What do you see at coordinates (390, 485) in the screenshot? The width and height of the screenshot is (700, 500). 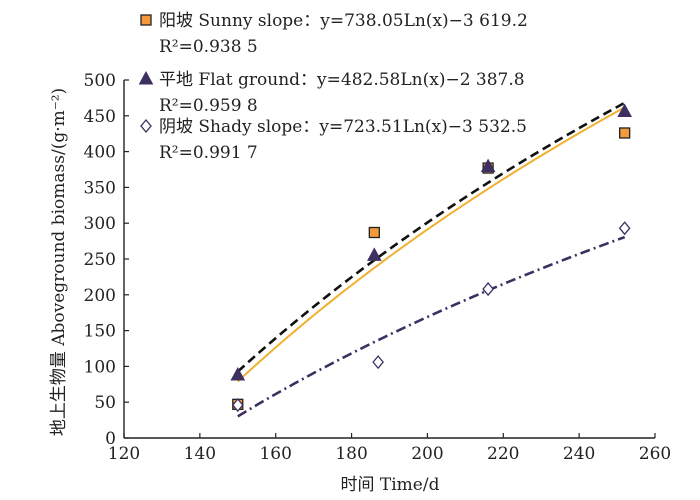 I see `x-axis-title: 时间 Time/d` at bounding box center [390, 485].